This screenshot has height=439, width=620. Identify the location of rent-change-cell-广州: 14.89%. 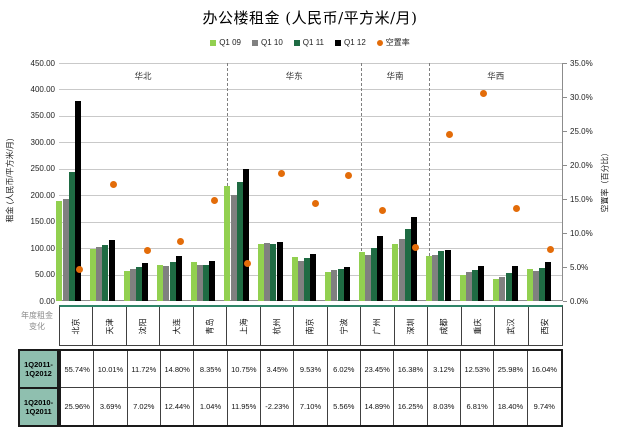
(378, 406).